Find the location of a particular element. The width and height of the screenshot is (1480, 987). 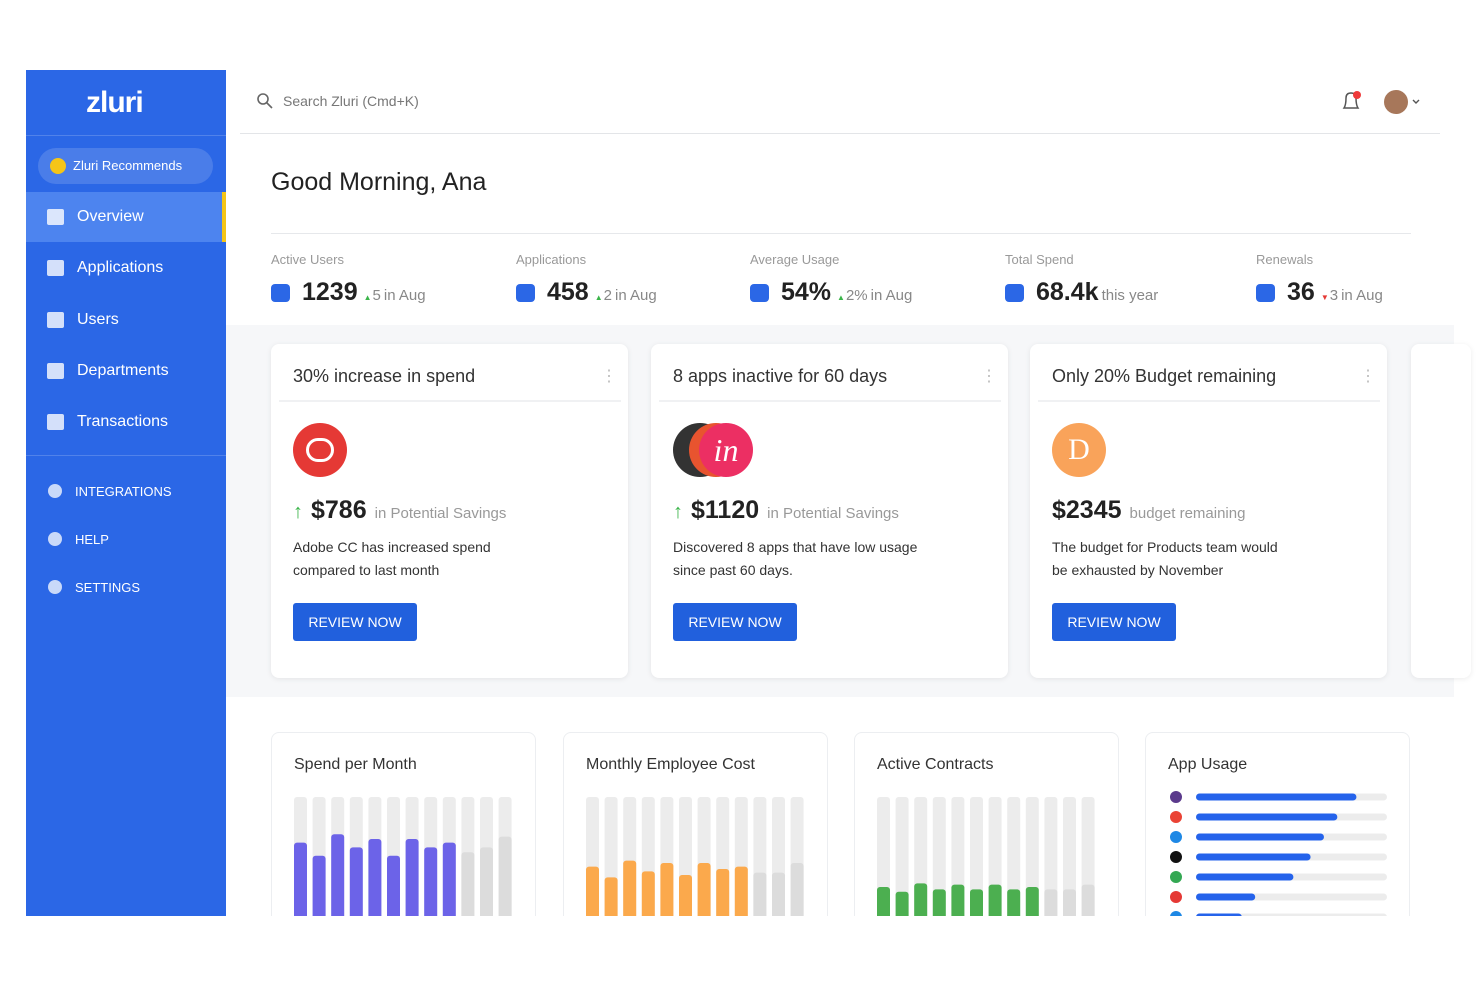

stat-trend: ▼ is located at coordinates (1324, 297).